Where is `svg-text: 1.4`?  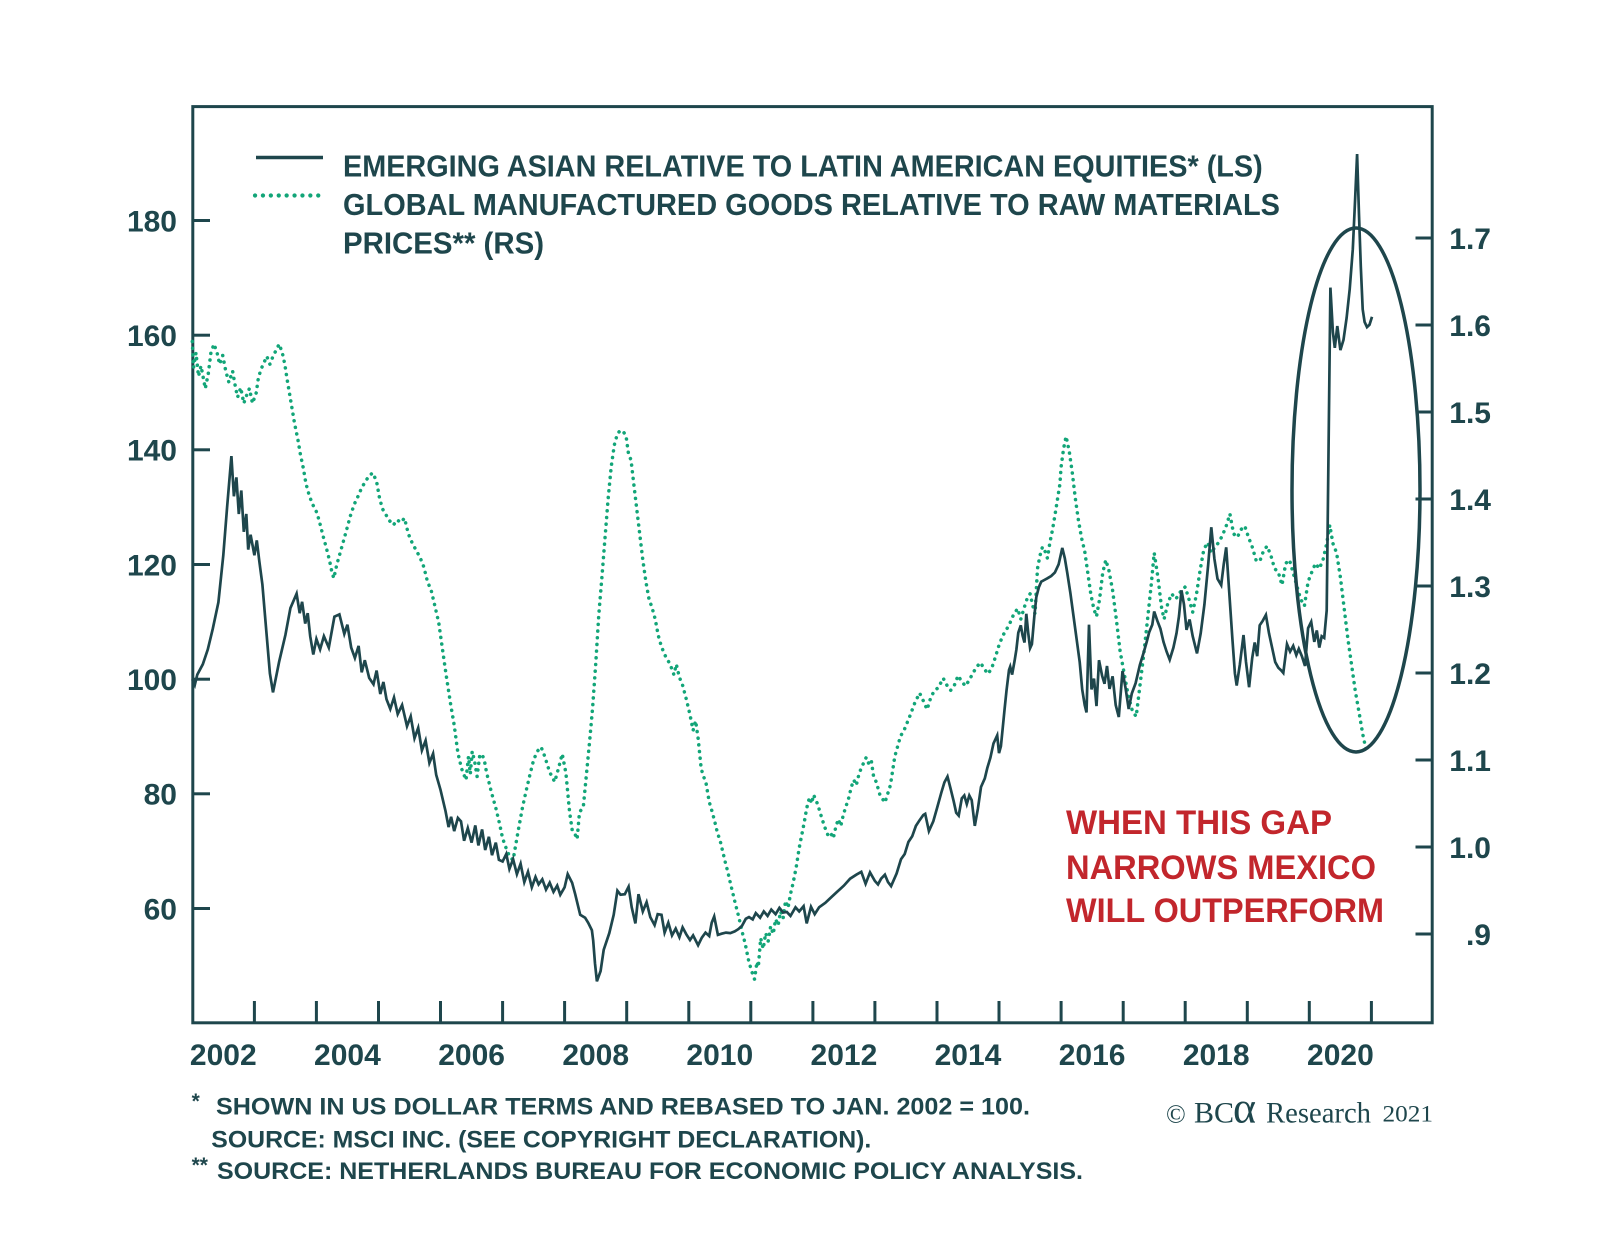 svg-text: 1.4 is located at coordinates (1470, 500).